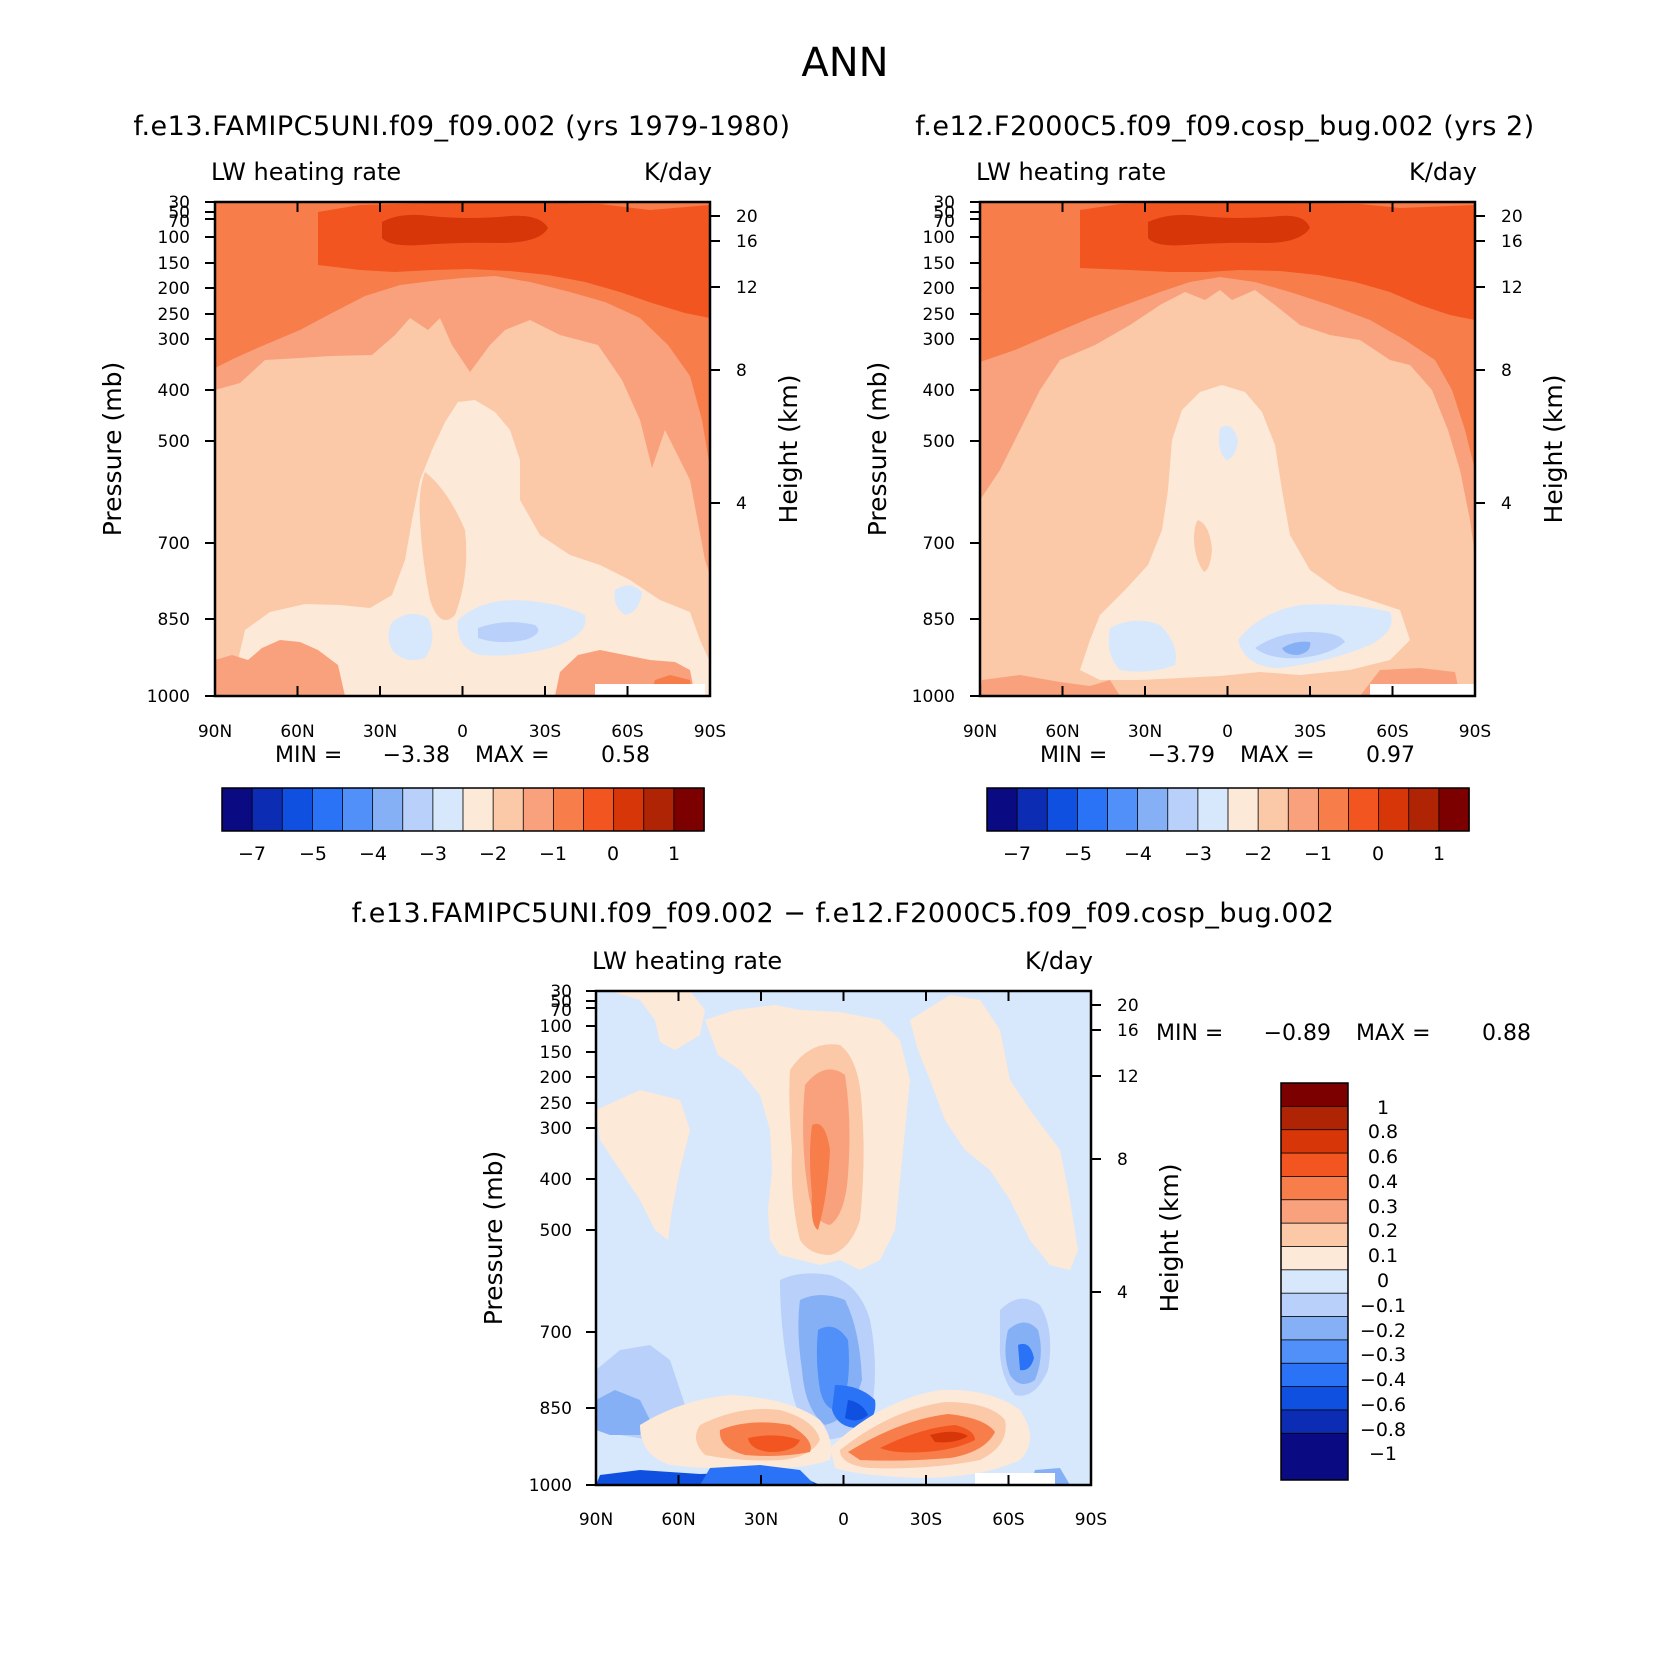 This screenshot has height=1672, width=1674. What do you see at coordinates (1383, 1306) in the screenshot?
I see `colorbar-label: −0.1` at bounding box center [1383, 1306].